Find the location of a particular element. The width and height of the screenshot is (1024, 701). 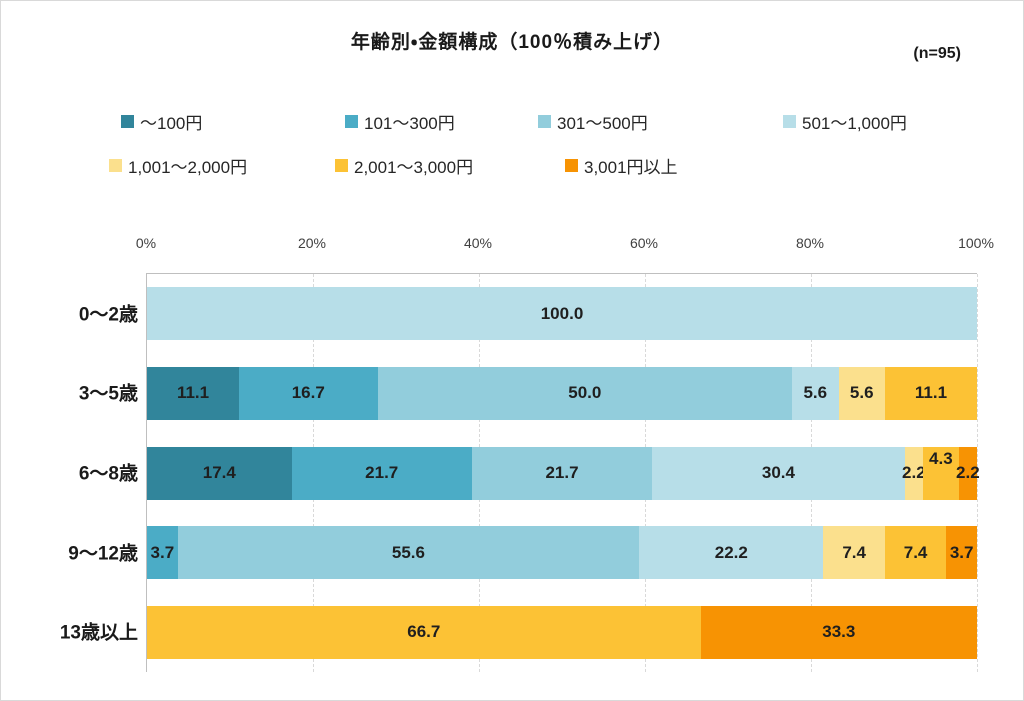

legend-item: 101～300円 is located at coordinates (400, 121).